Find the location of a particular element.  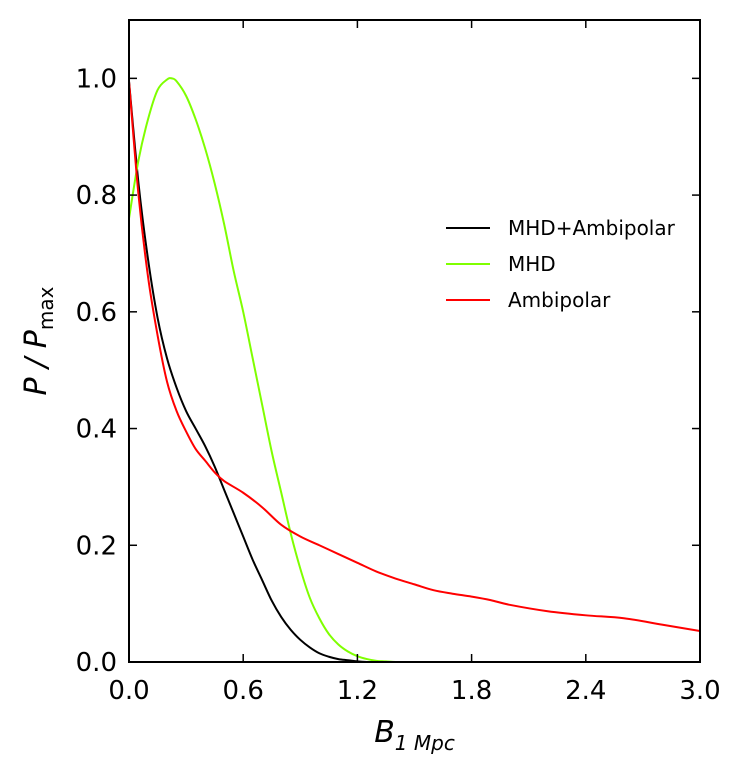

x-tick-label: 3.0 is located at coordinates (699, 691).